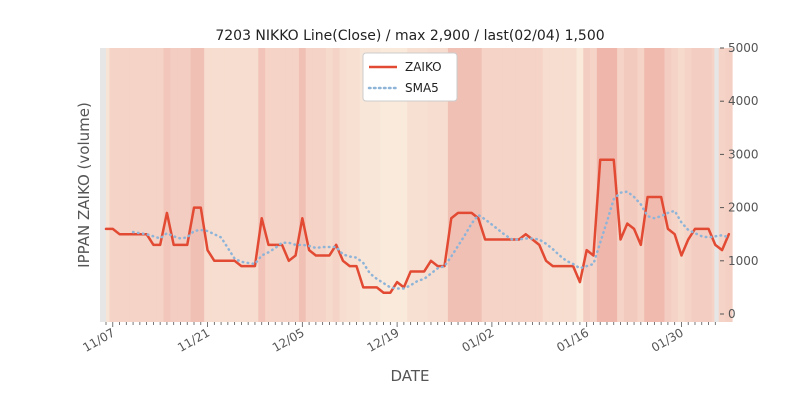 The height and width of the screenshot is (405, 800). What do you see at coordinates (743, 48) in the screenshot?
I see `y-tick-label: 5000` at bounding box center [743, 48].